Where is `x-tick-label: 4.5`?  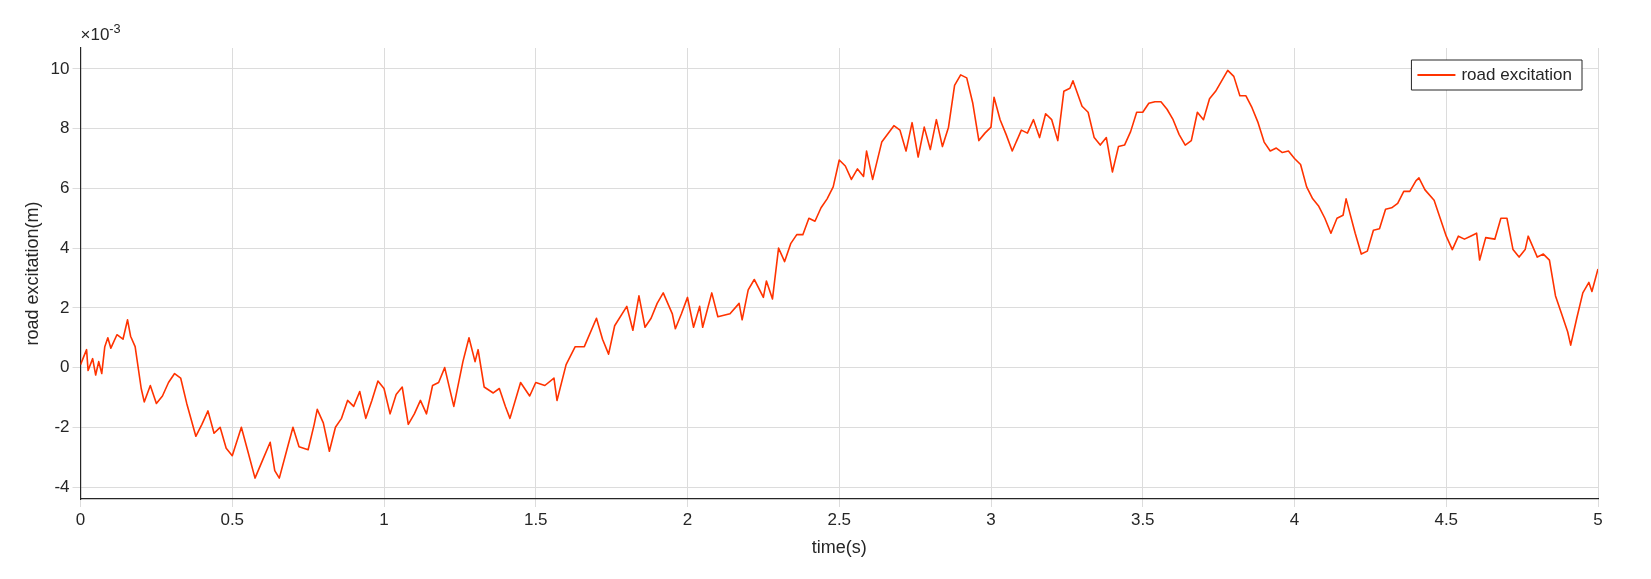 x-tick-label: 4.5 is located at coordinates (1446, 519).